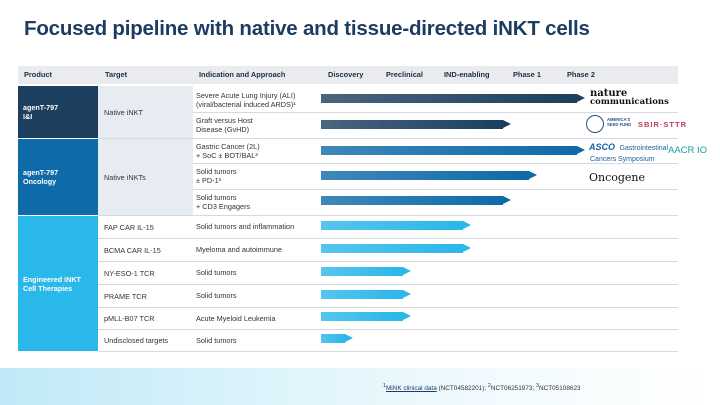 The image size is (720, 405). Describe the element at coordinates (116, 74) in the screenshot. I see `header-target: Target` at that location.